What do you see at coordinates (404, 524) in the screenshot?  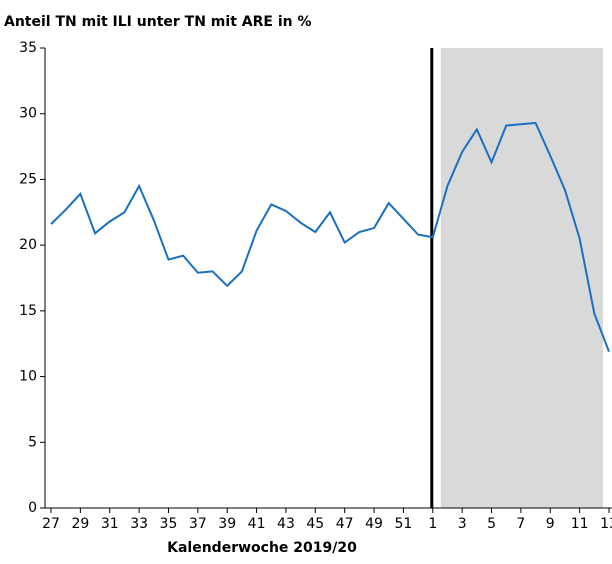 I see `x-tick-label: 51` at bounding box center [404, 524].